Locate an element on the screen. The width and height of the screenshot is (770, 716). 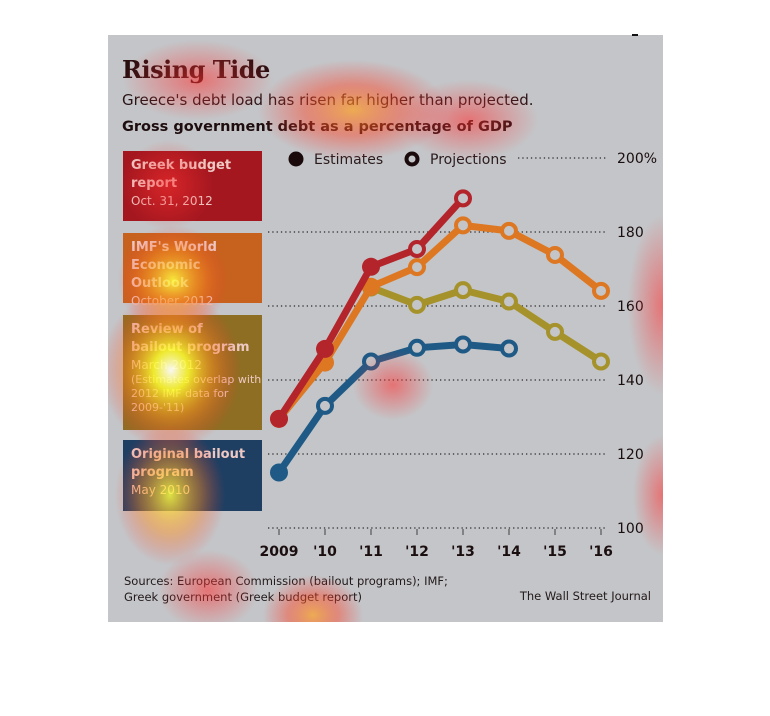
x-tick-label: '15 is located at coordinates (555, 552).